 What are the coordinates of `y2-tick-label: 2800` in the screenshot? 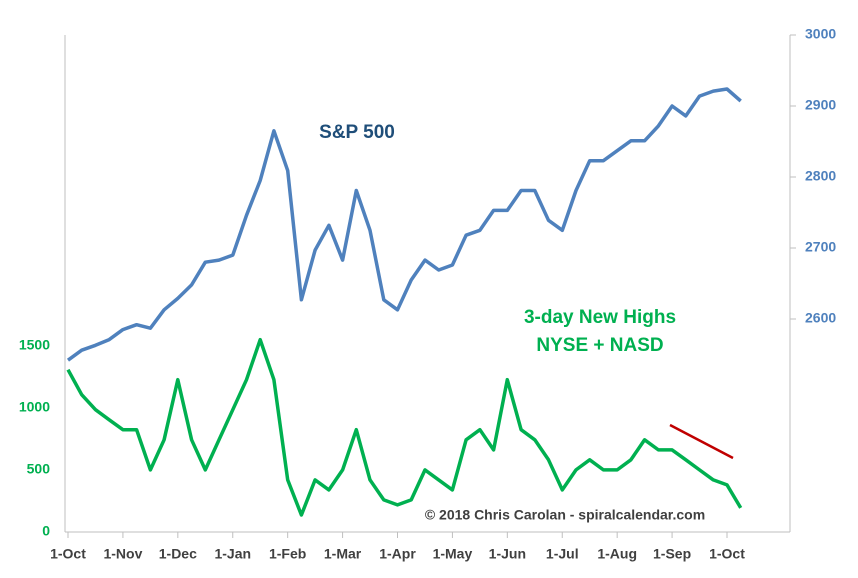 It's located at (820, 176).